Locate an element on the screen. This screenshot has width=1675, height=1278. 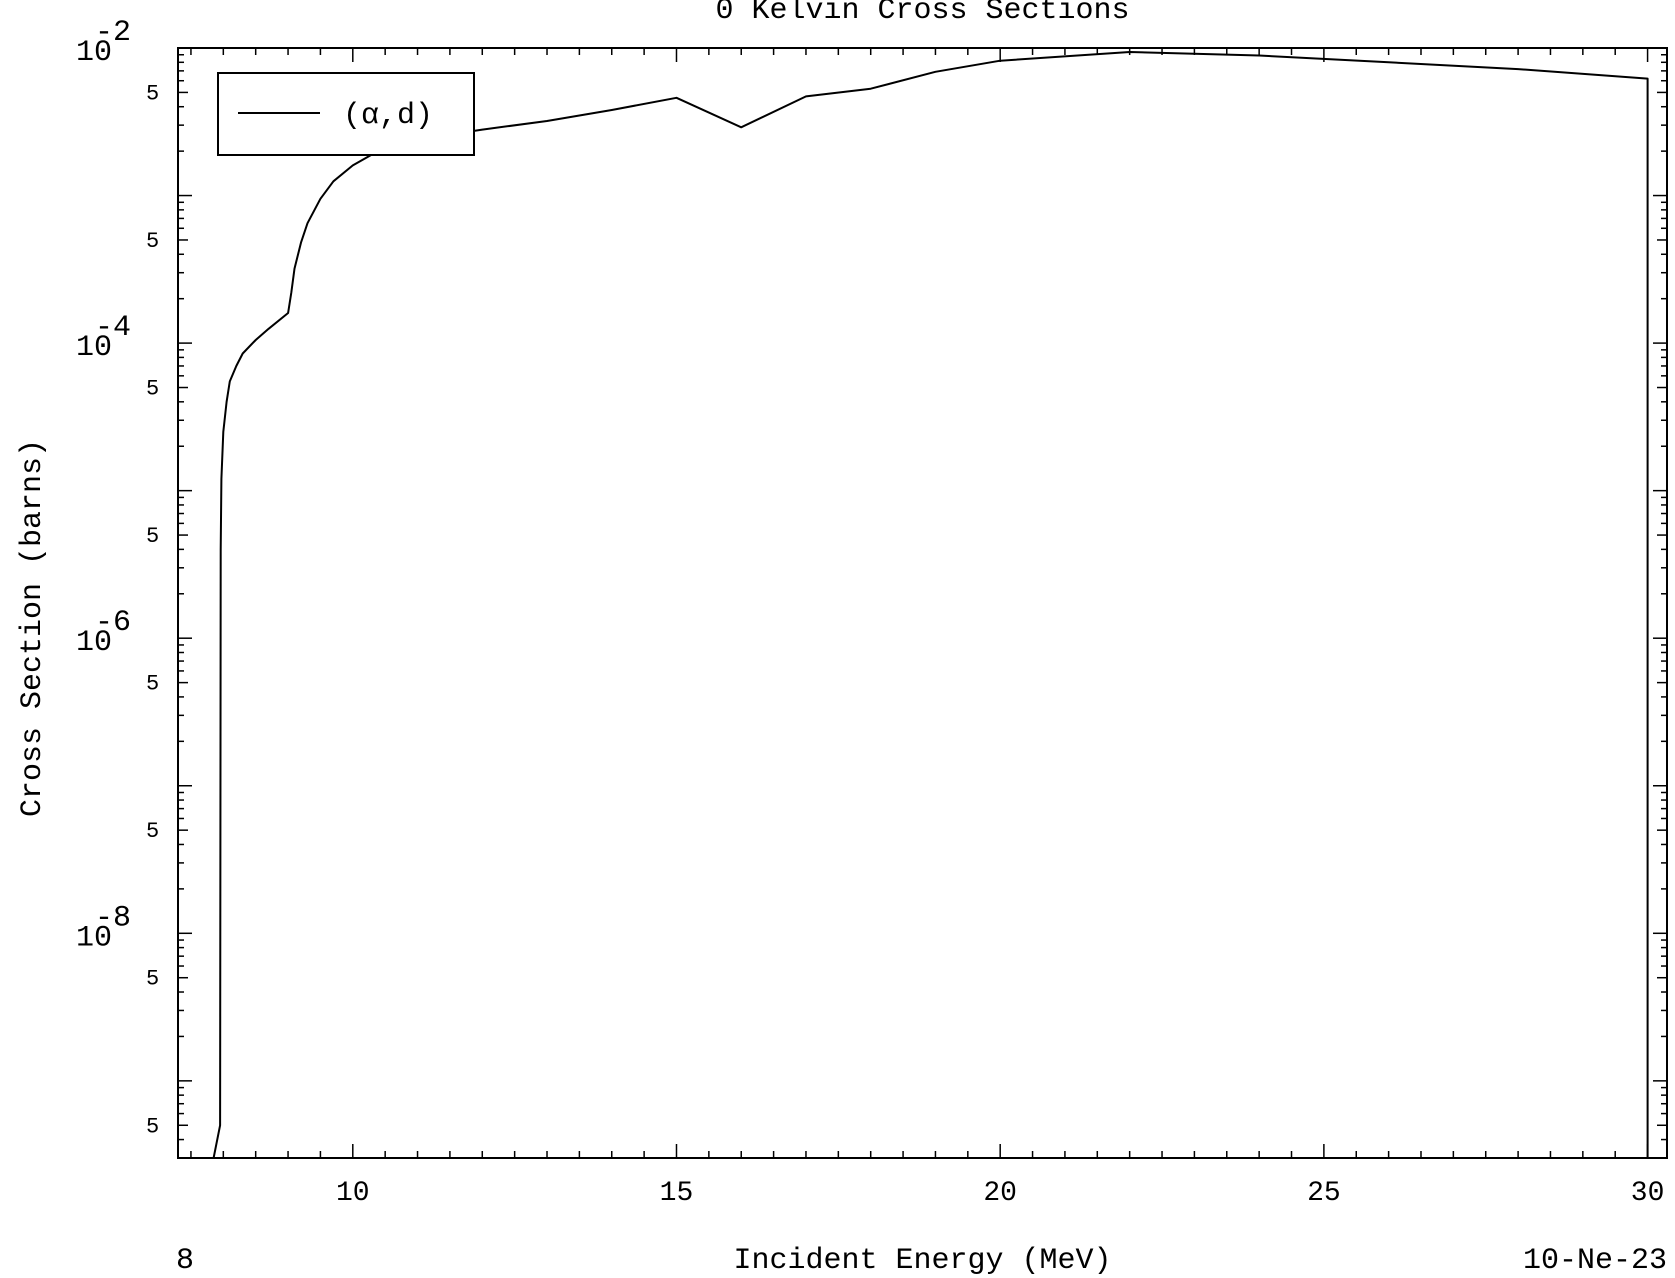
y-tick-label-exponent: -2 is located at coordinates (113, 33).